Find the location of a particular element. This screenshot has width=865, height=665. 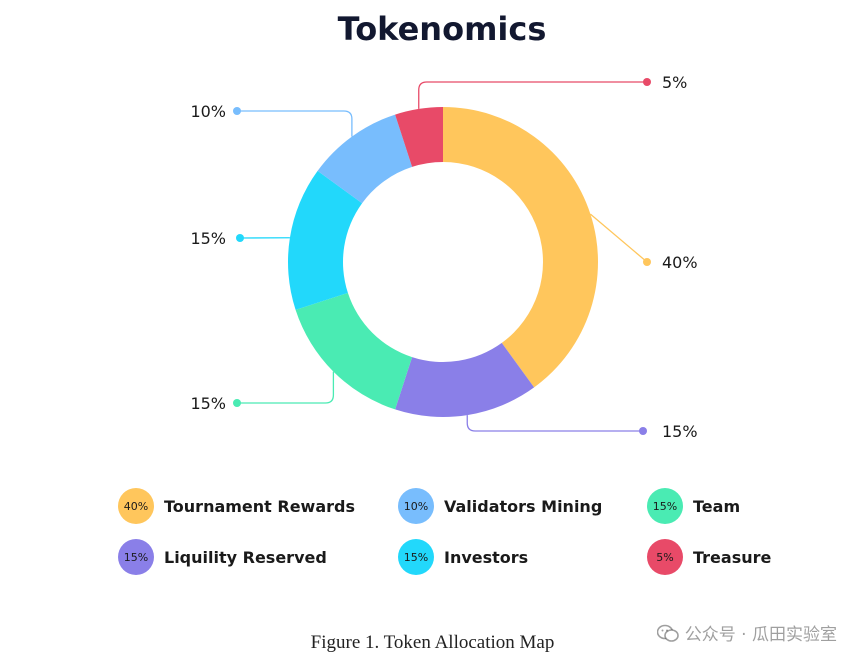

leader-line-team is located at coordinates (286, 387).